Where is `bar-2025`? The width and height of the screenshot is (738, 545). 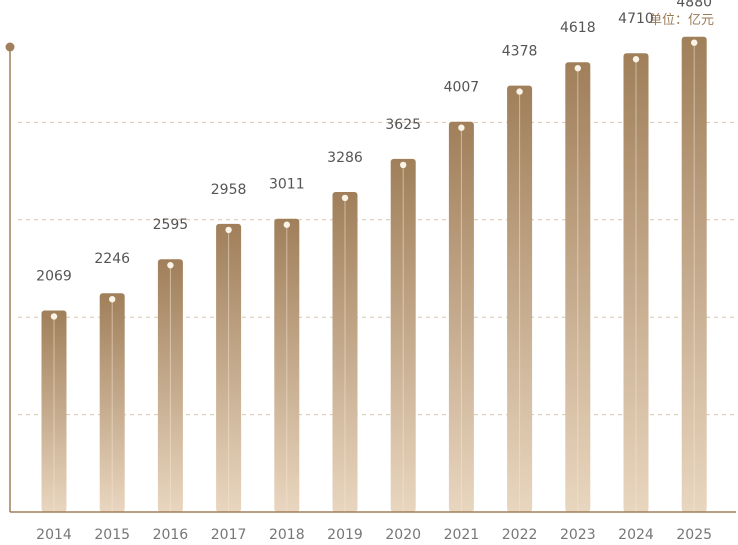 bar-2025 is located at coordinates (694, 274).